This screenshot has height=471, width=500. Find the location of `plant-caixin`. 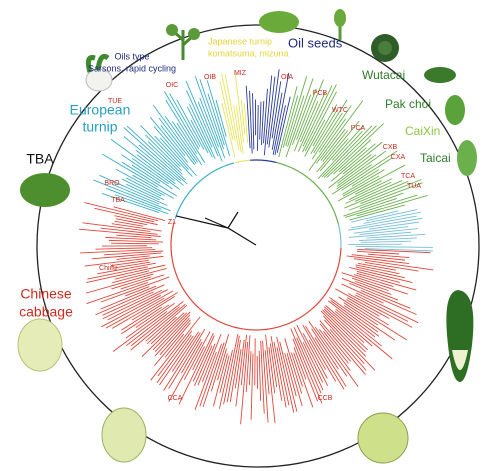

plant-caixin is located at coordinates (455, 110).